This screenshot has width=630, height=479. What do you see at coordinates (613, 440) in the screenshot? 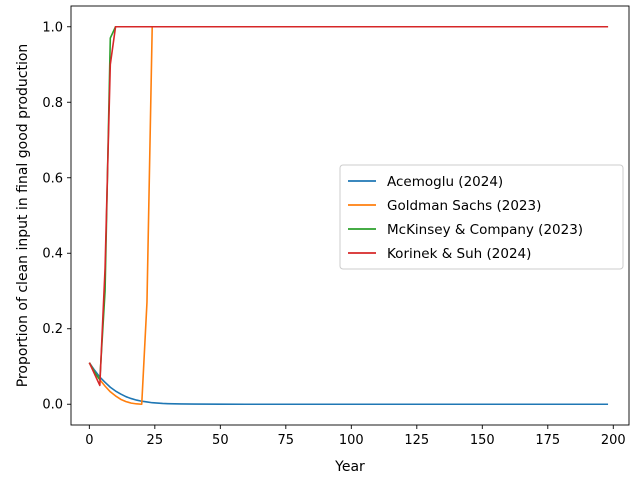
I see `x-tick-label: 200` at bounding box center [613, 440].